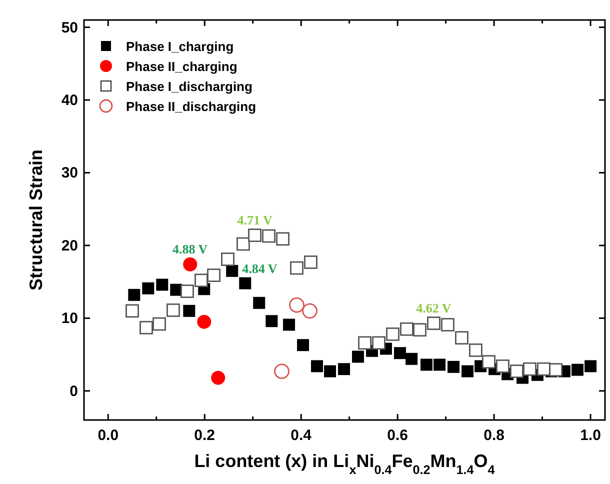 This screenshot has width=610, height=484. I want to click on legend-label: Phase I_charging, so click(180, 46).